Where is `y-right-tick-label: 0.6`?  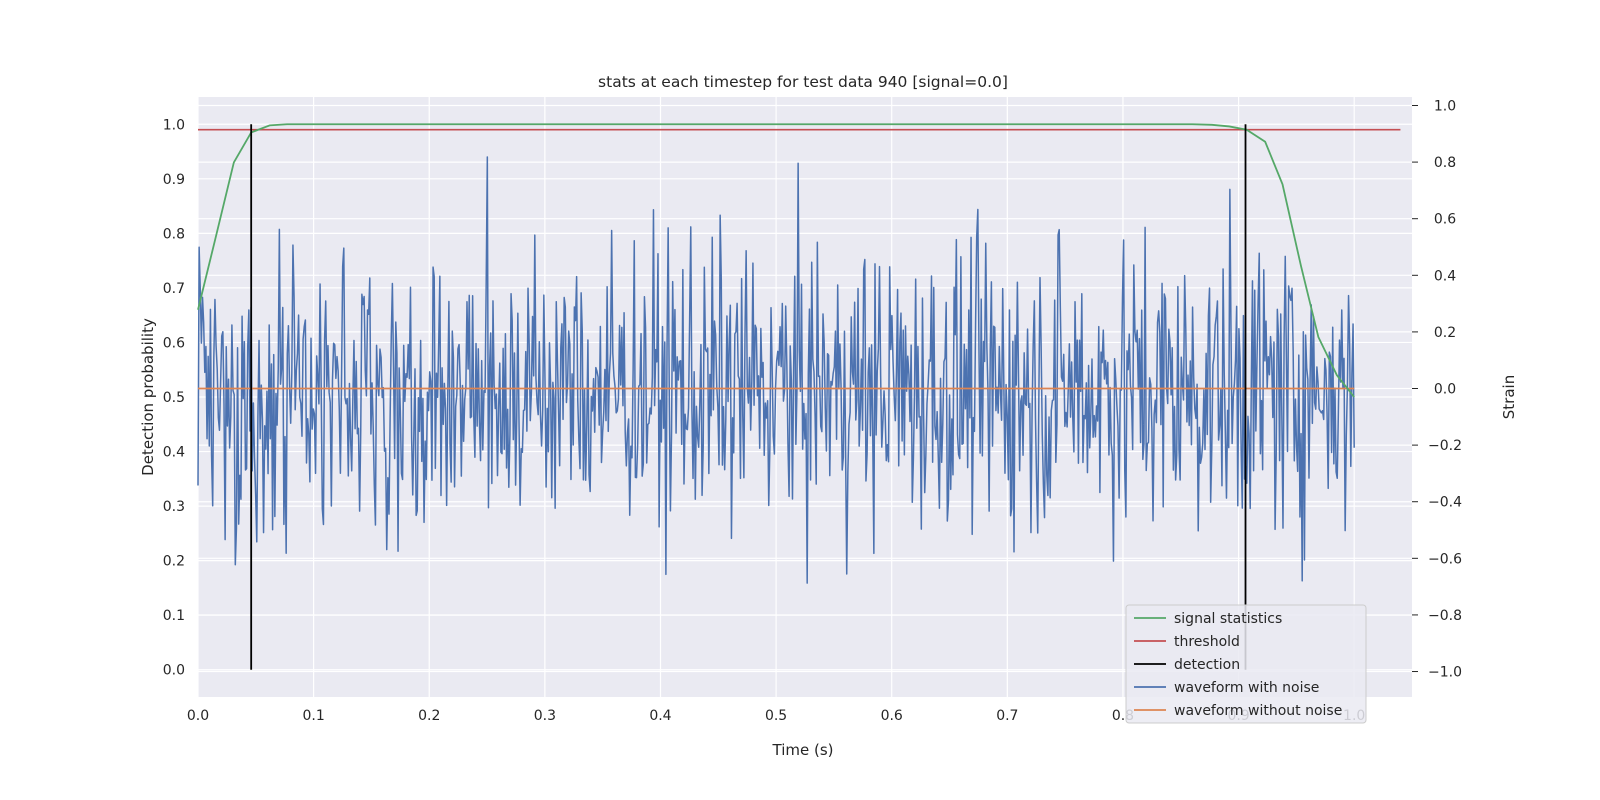 y-right-tick-label: 0.6 is located at coordinates (1445, 220).